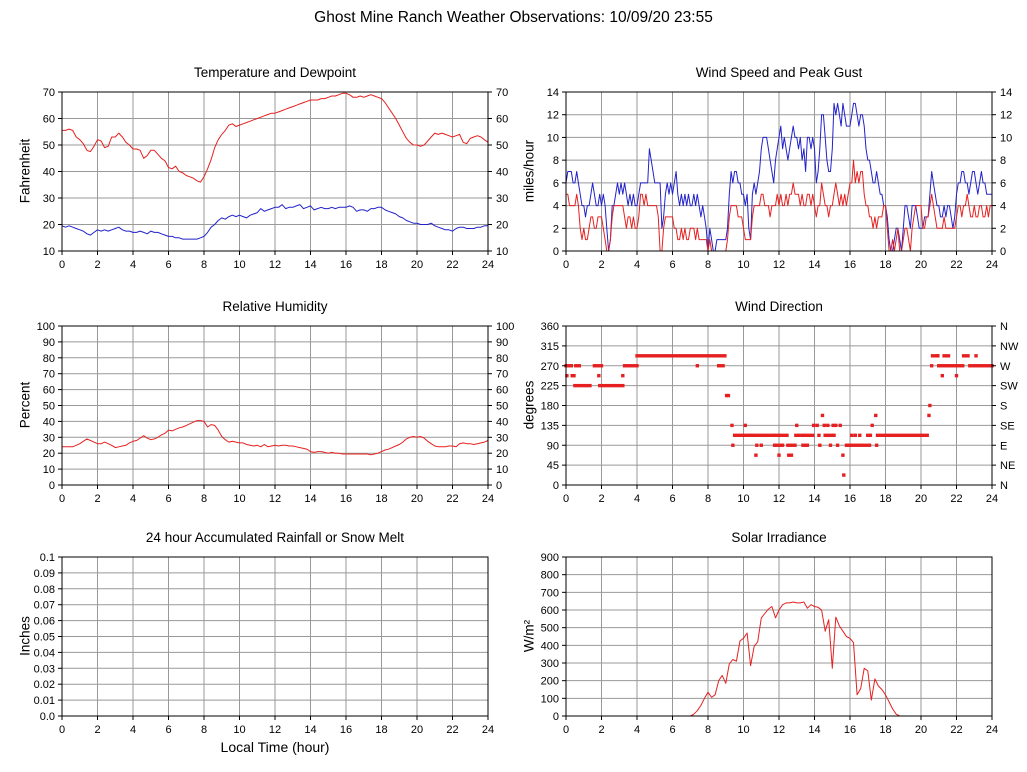 This screenshot has width=1027, height=772. Describe the element at coordinates (25, 171) in the screenshot. I see `y-axis-label-fahrenheit: Fahrenheit` at that location.